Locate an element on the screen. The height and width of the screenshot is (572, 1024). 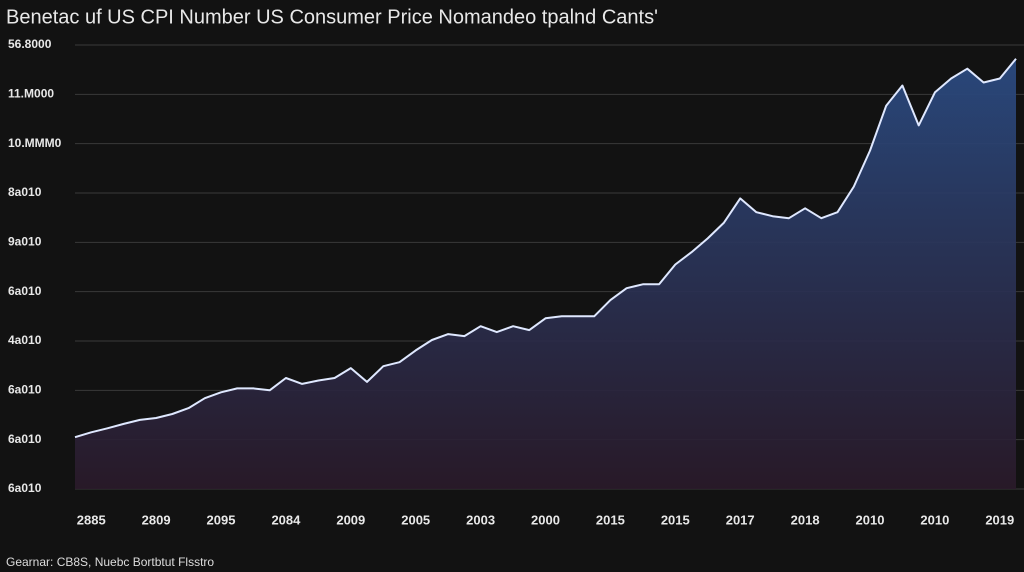
x-tick-label: 2009 is located at coordinates (350, 519).